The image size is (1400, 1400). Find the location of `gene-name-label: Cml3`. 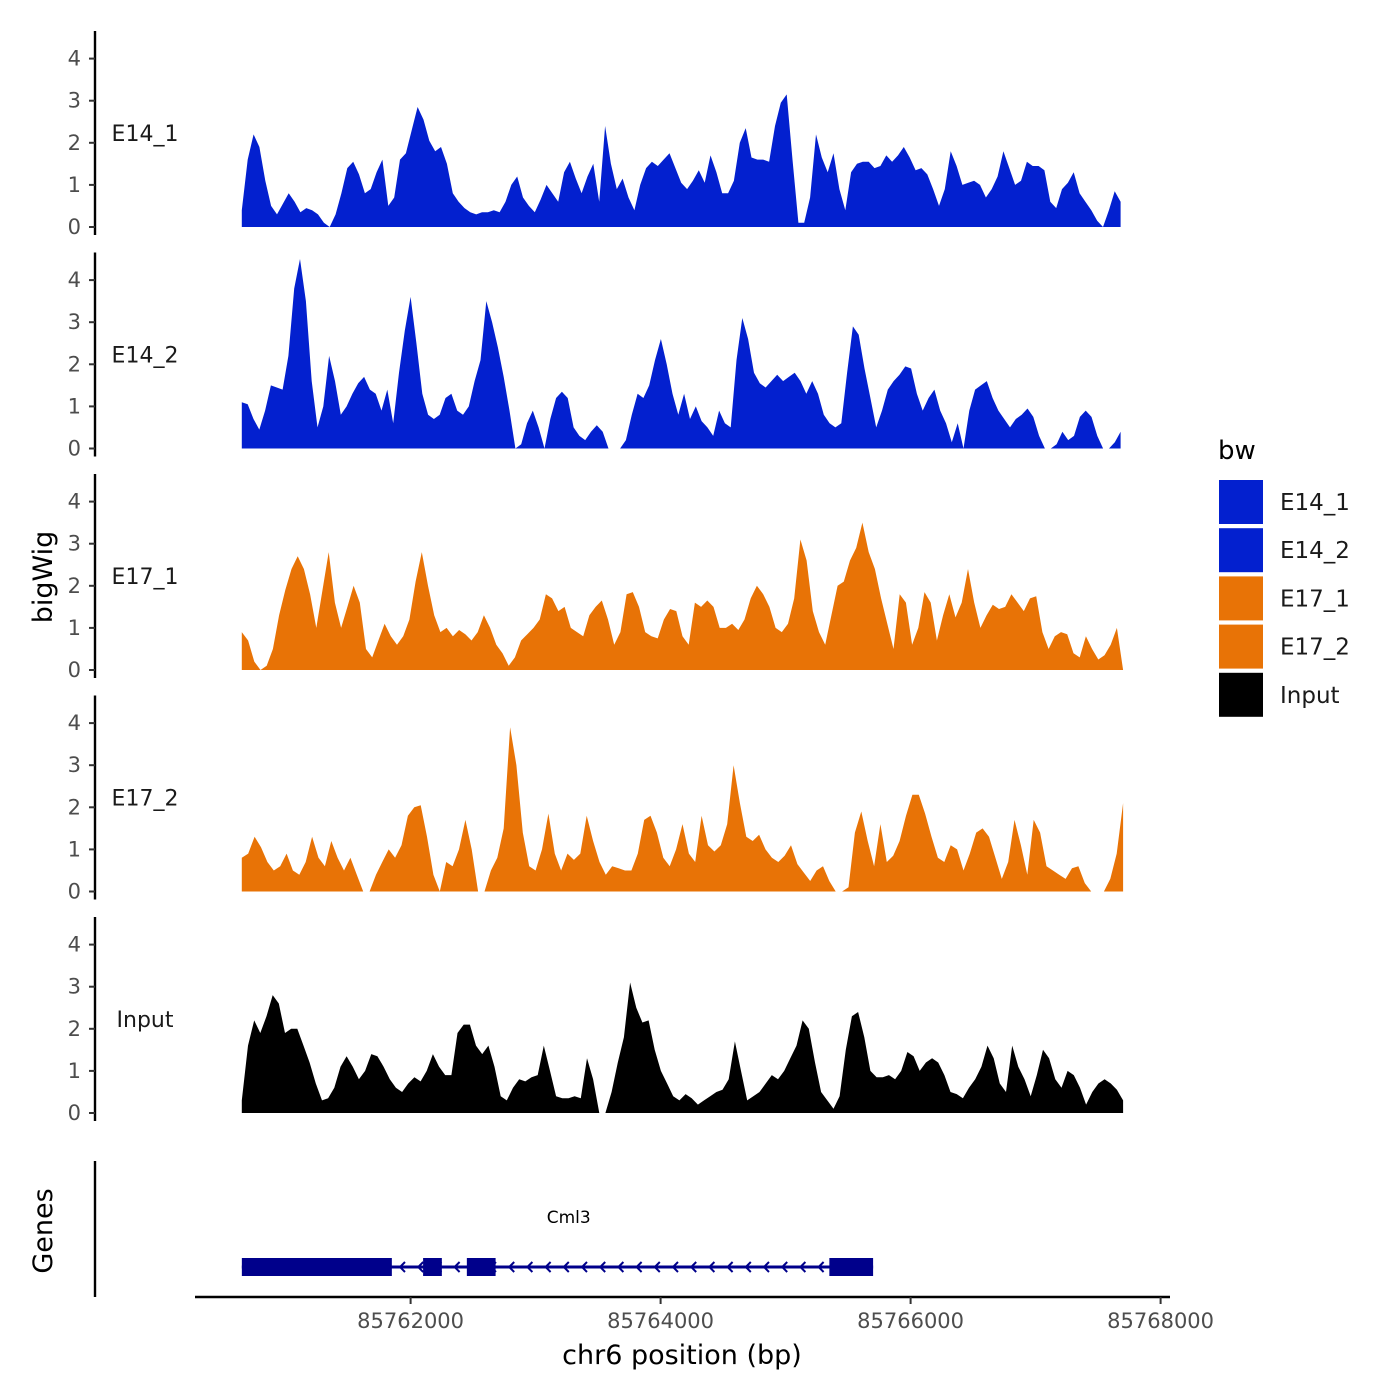

gene-name-label: Cml3 is located at coordinates (569, 1218).